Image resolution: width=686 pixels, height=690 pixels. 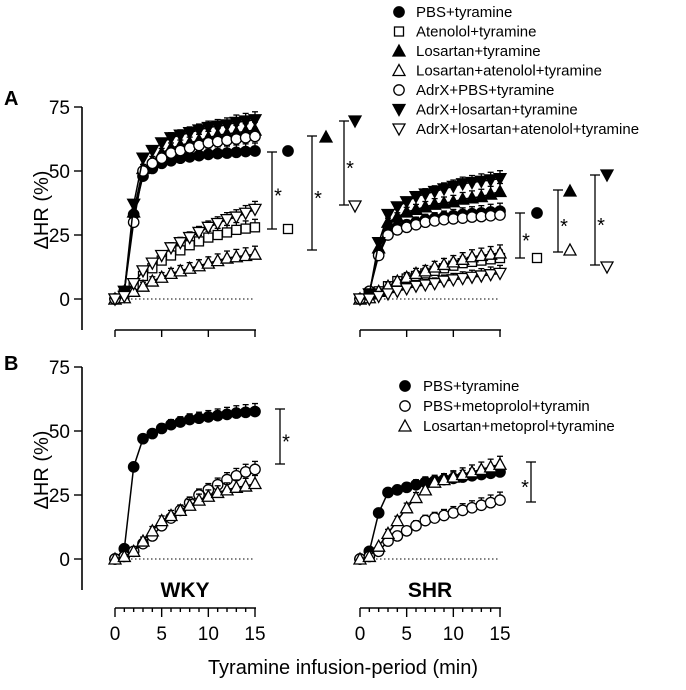 What do you see at coordinates (464, 12) in the screenshot?
I see `legend-a-label-0: PBS+tyramine` at bounding box center [464, 12].